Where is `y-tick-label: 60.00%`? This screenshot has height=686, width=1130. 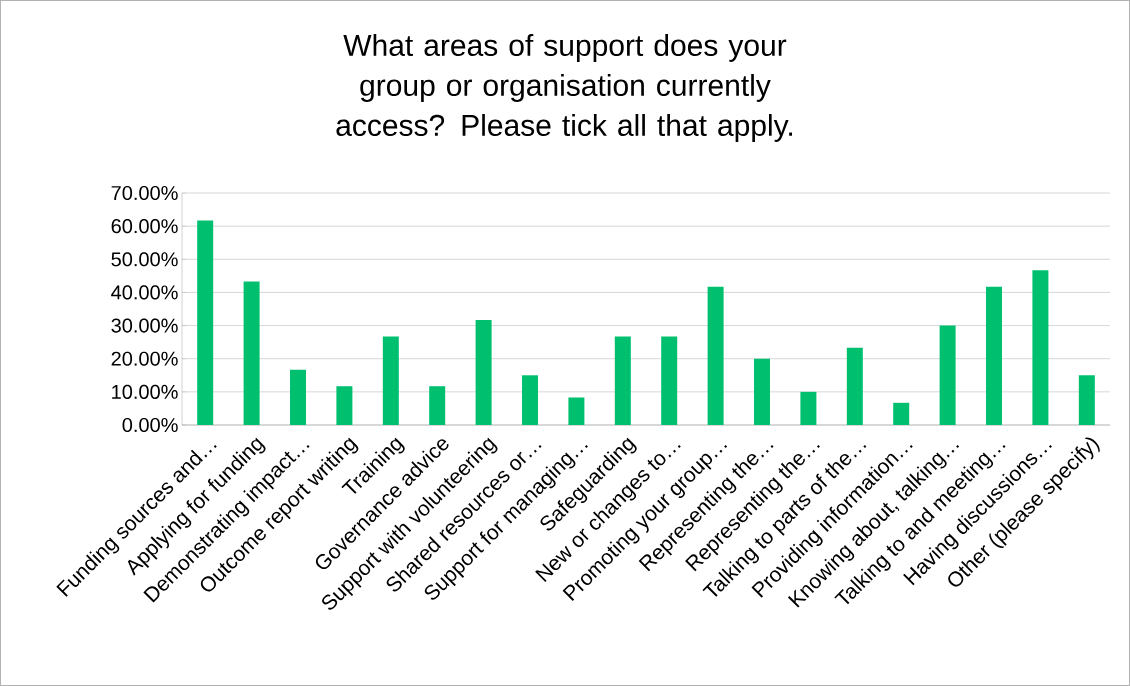
y-tick-label: 60.00% is located at coordinates (144, 226).